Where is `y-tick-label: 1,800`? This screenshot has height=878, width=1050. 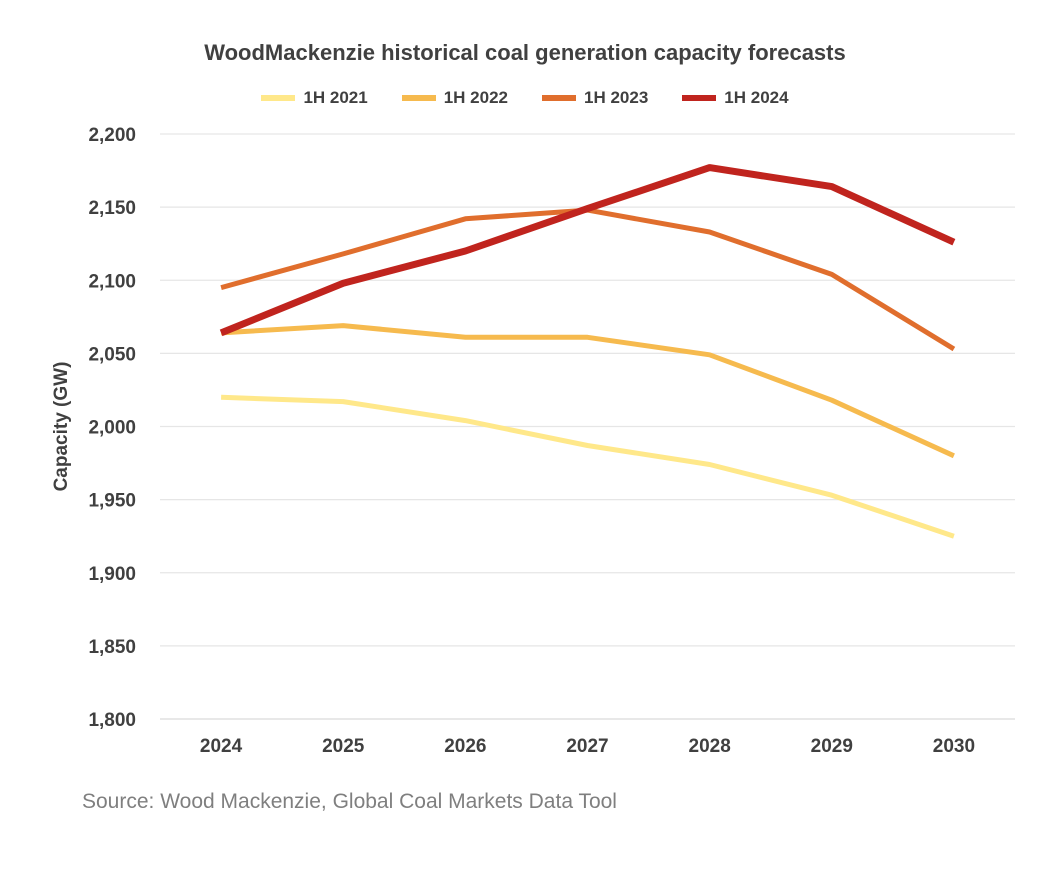 y-tick-label: 1,800 is located at coordinates (112, 720).